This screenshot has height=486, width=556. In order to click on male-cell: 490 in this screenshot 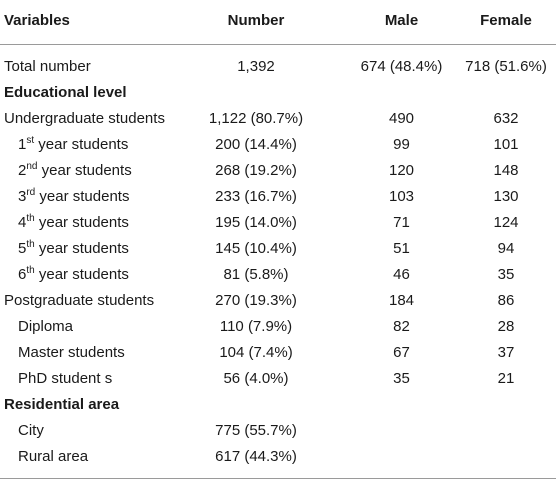, I will do `click(401, 118)`.